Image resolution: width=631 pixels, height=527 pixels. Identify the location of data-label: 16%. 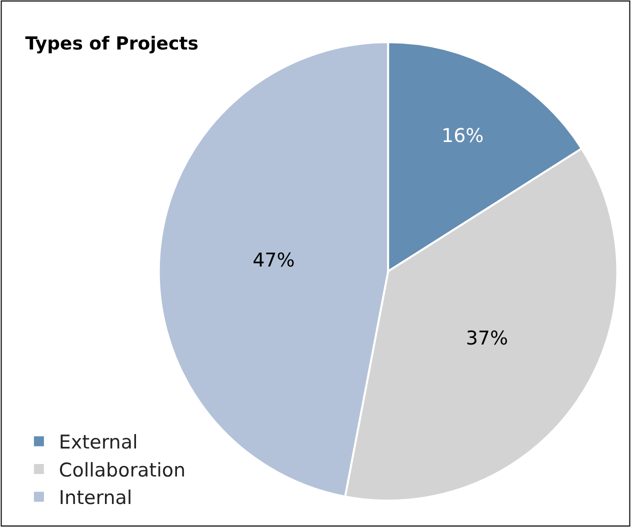
(462, 135).